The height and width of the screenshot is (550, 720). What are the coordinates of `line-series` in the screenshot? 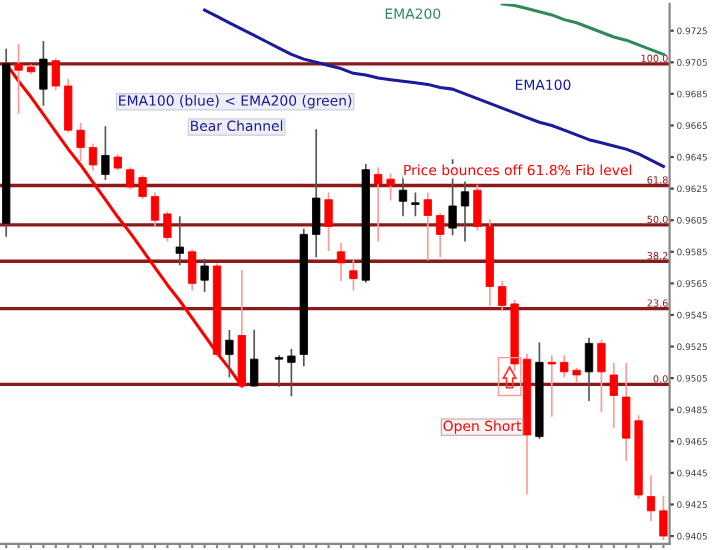 It's located at (582, 29).